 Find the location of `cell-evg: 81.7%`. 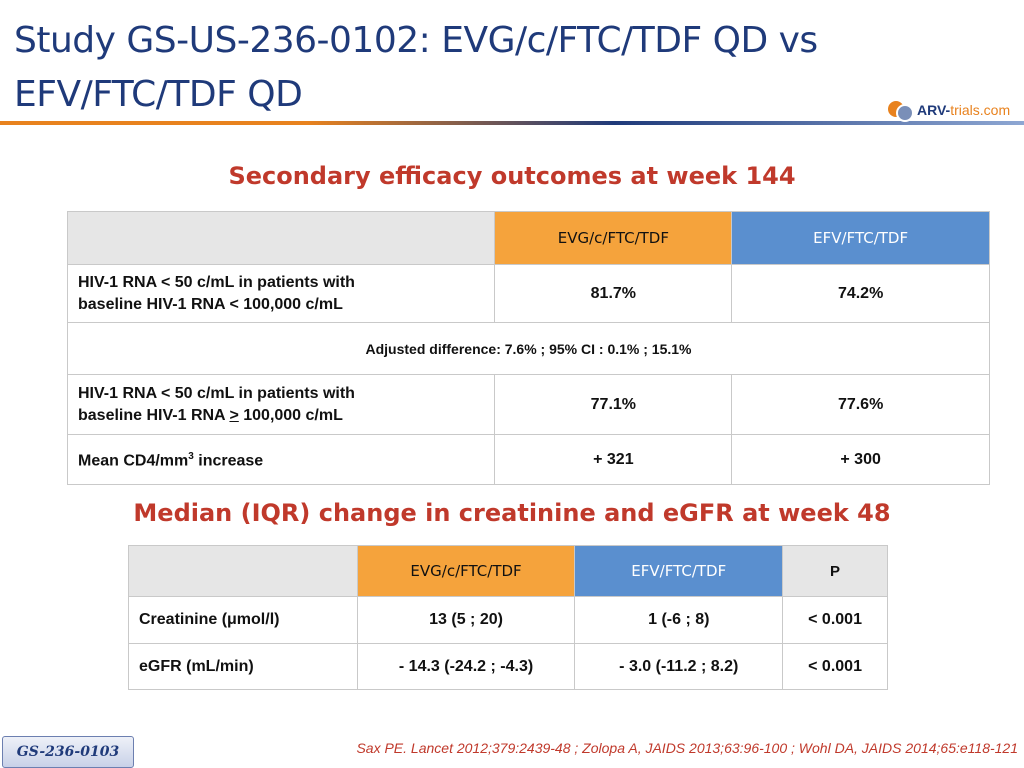

cell-evg: 81.7% is located at coordinates (613, 293).